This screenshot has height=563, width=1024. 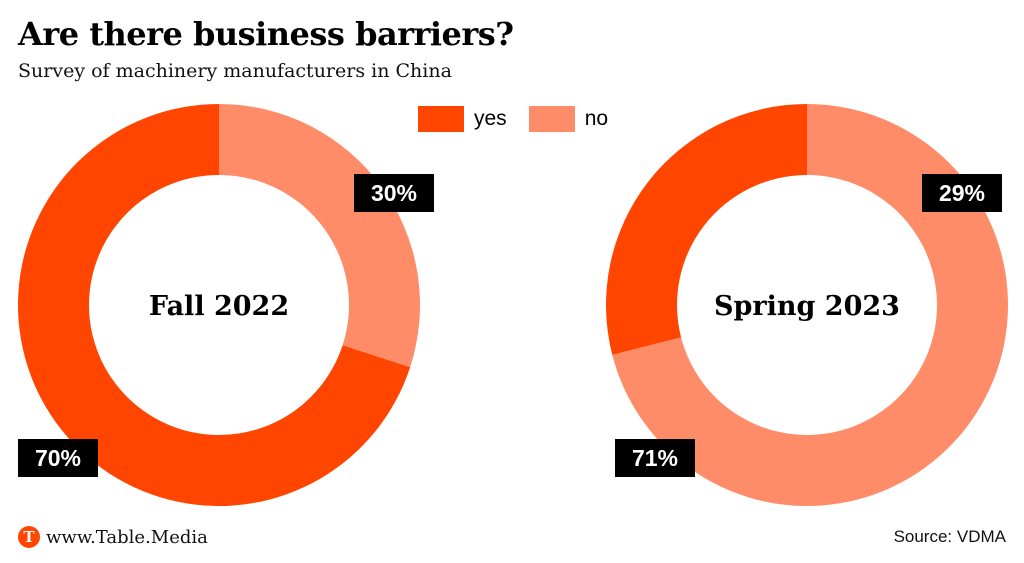 I want to click on legend-item-no: no, so click(x=568, y=119).